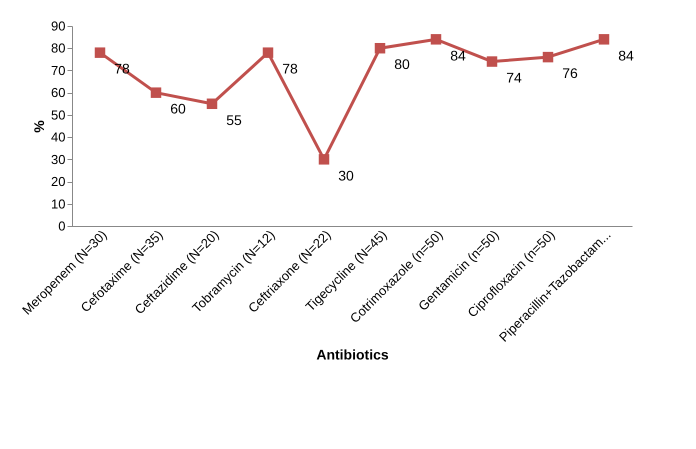  Describe the element at coordinates (402, 64) in the screenshot. I see `data-label: 80` at that location.